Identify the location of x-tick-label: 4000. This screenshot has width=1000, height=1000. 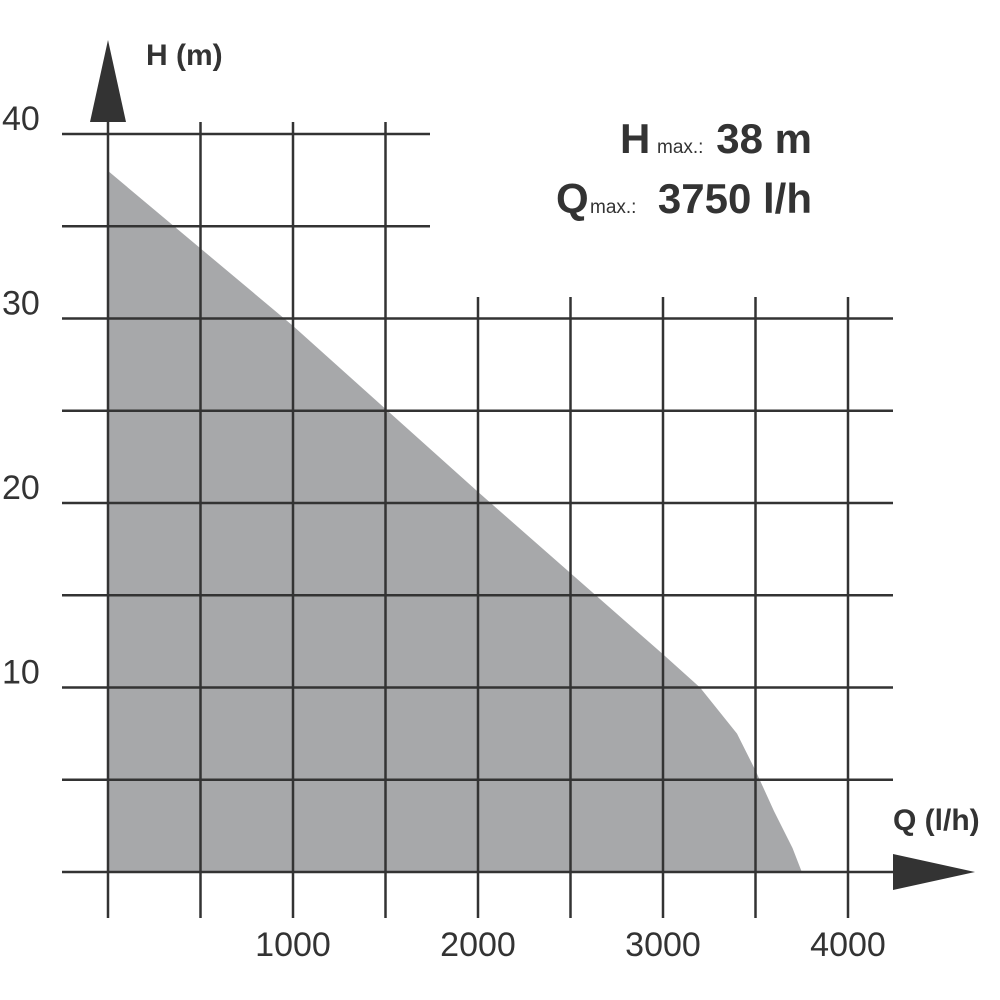
(848, 945).